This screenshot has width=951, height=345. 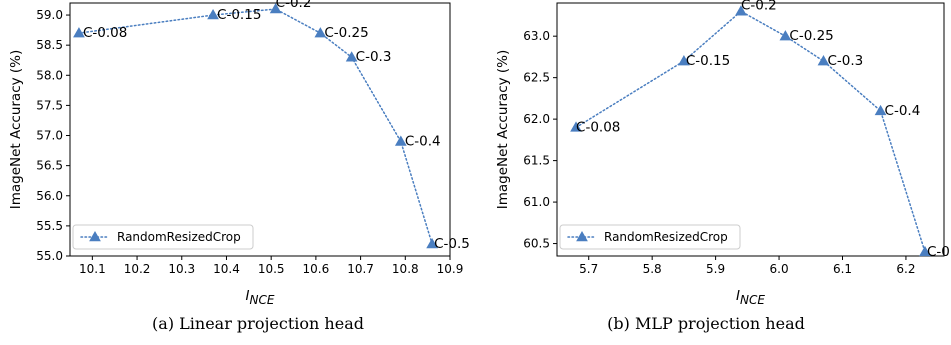 What do you see at coordinates (536, 119) in the screenshot?
I see `y-tick-label: 62.0` at bounding box center [536, 119].